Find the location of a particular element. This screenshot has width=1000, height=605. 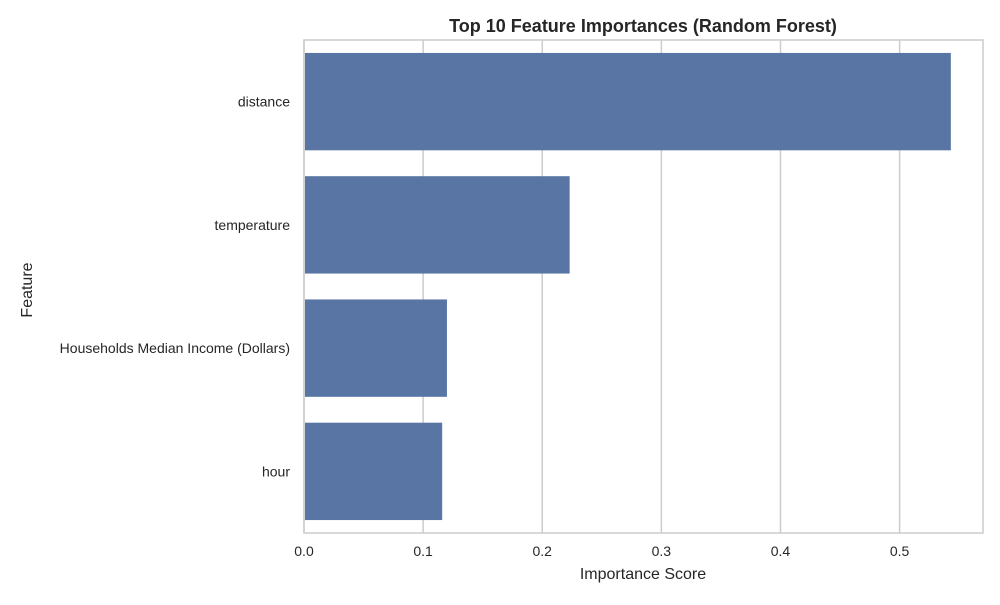

x-tick-labels: 0.0 0.1 0.2 0.3 0.4 0.5 is located at coordinates (601, 551).